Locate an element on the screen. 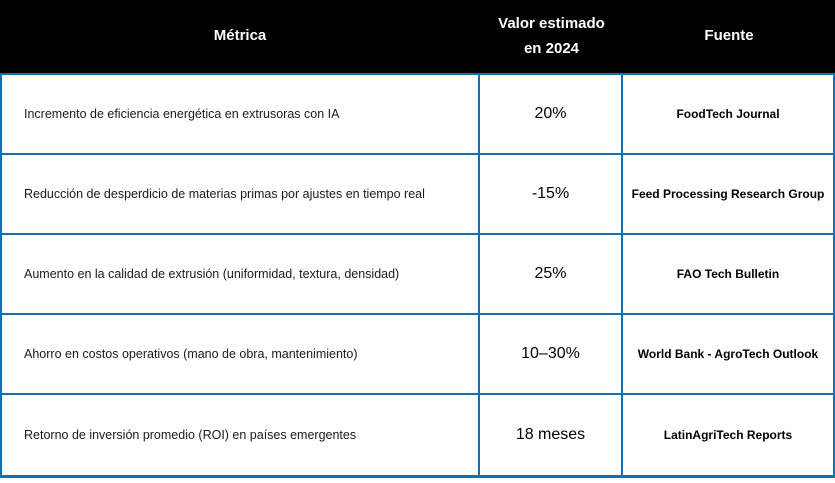 The height and width of the screenshot is (483, 835). source-cell: Feed Processing Research Group is located at coordinates (728, 194).